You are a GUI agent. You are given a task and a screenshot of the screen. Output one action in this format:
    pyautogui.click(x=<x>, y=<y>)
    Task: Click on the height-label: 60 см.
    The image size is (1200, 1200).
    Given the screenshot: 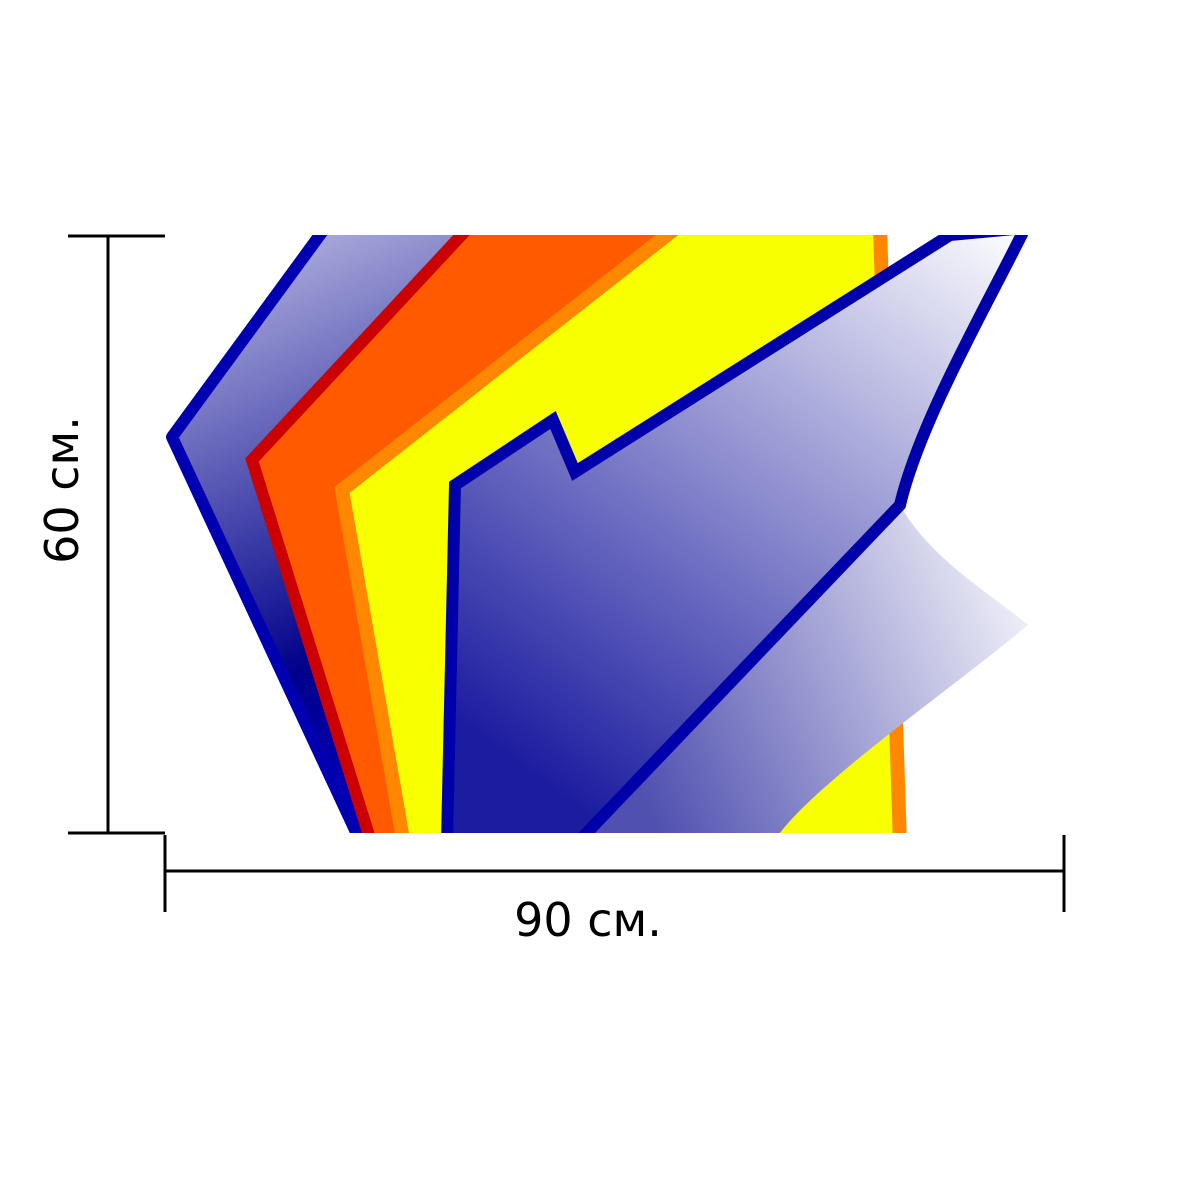 What is the action you would take?
    pyautogui.click(x=62, y=490)
    